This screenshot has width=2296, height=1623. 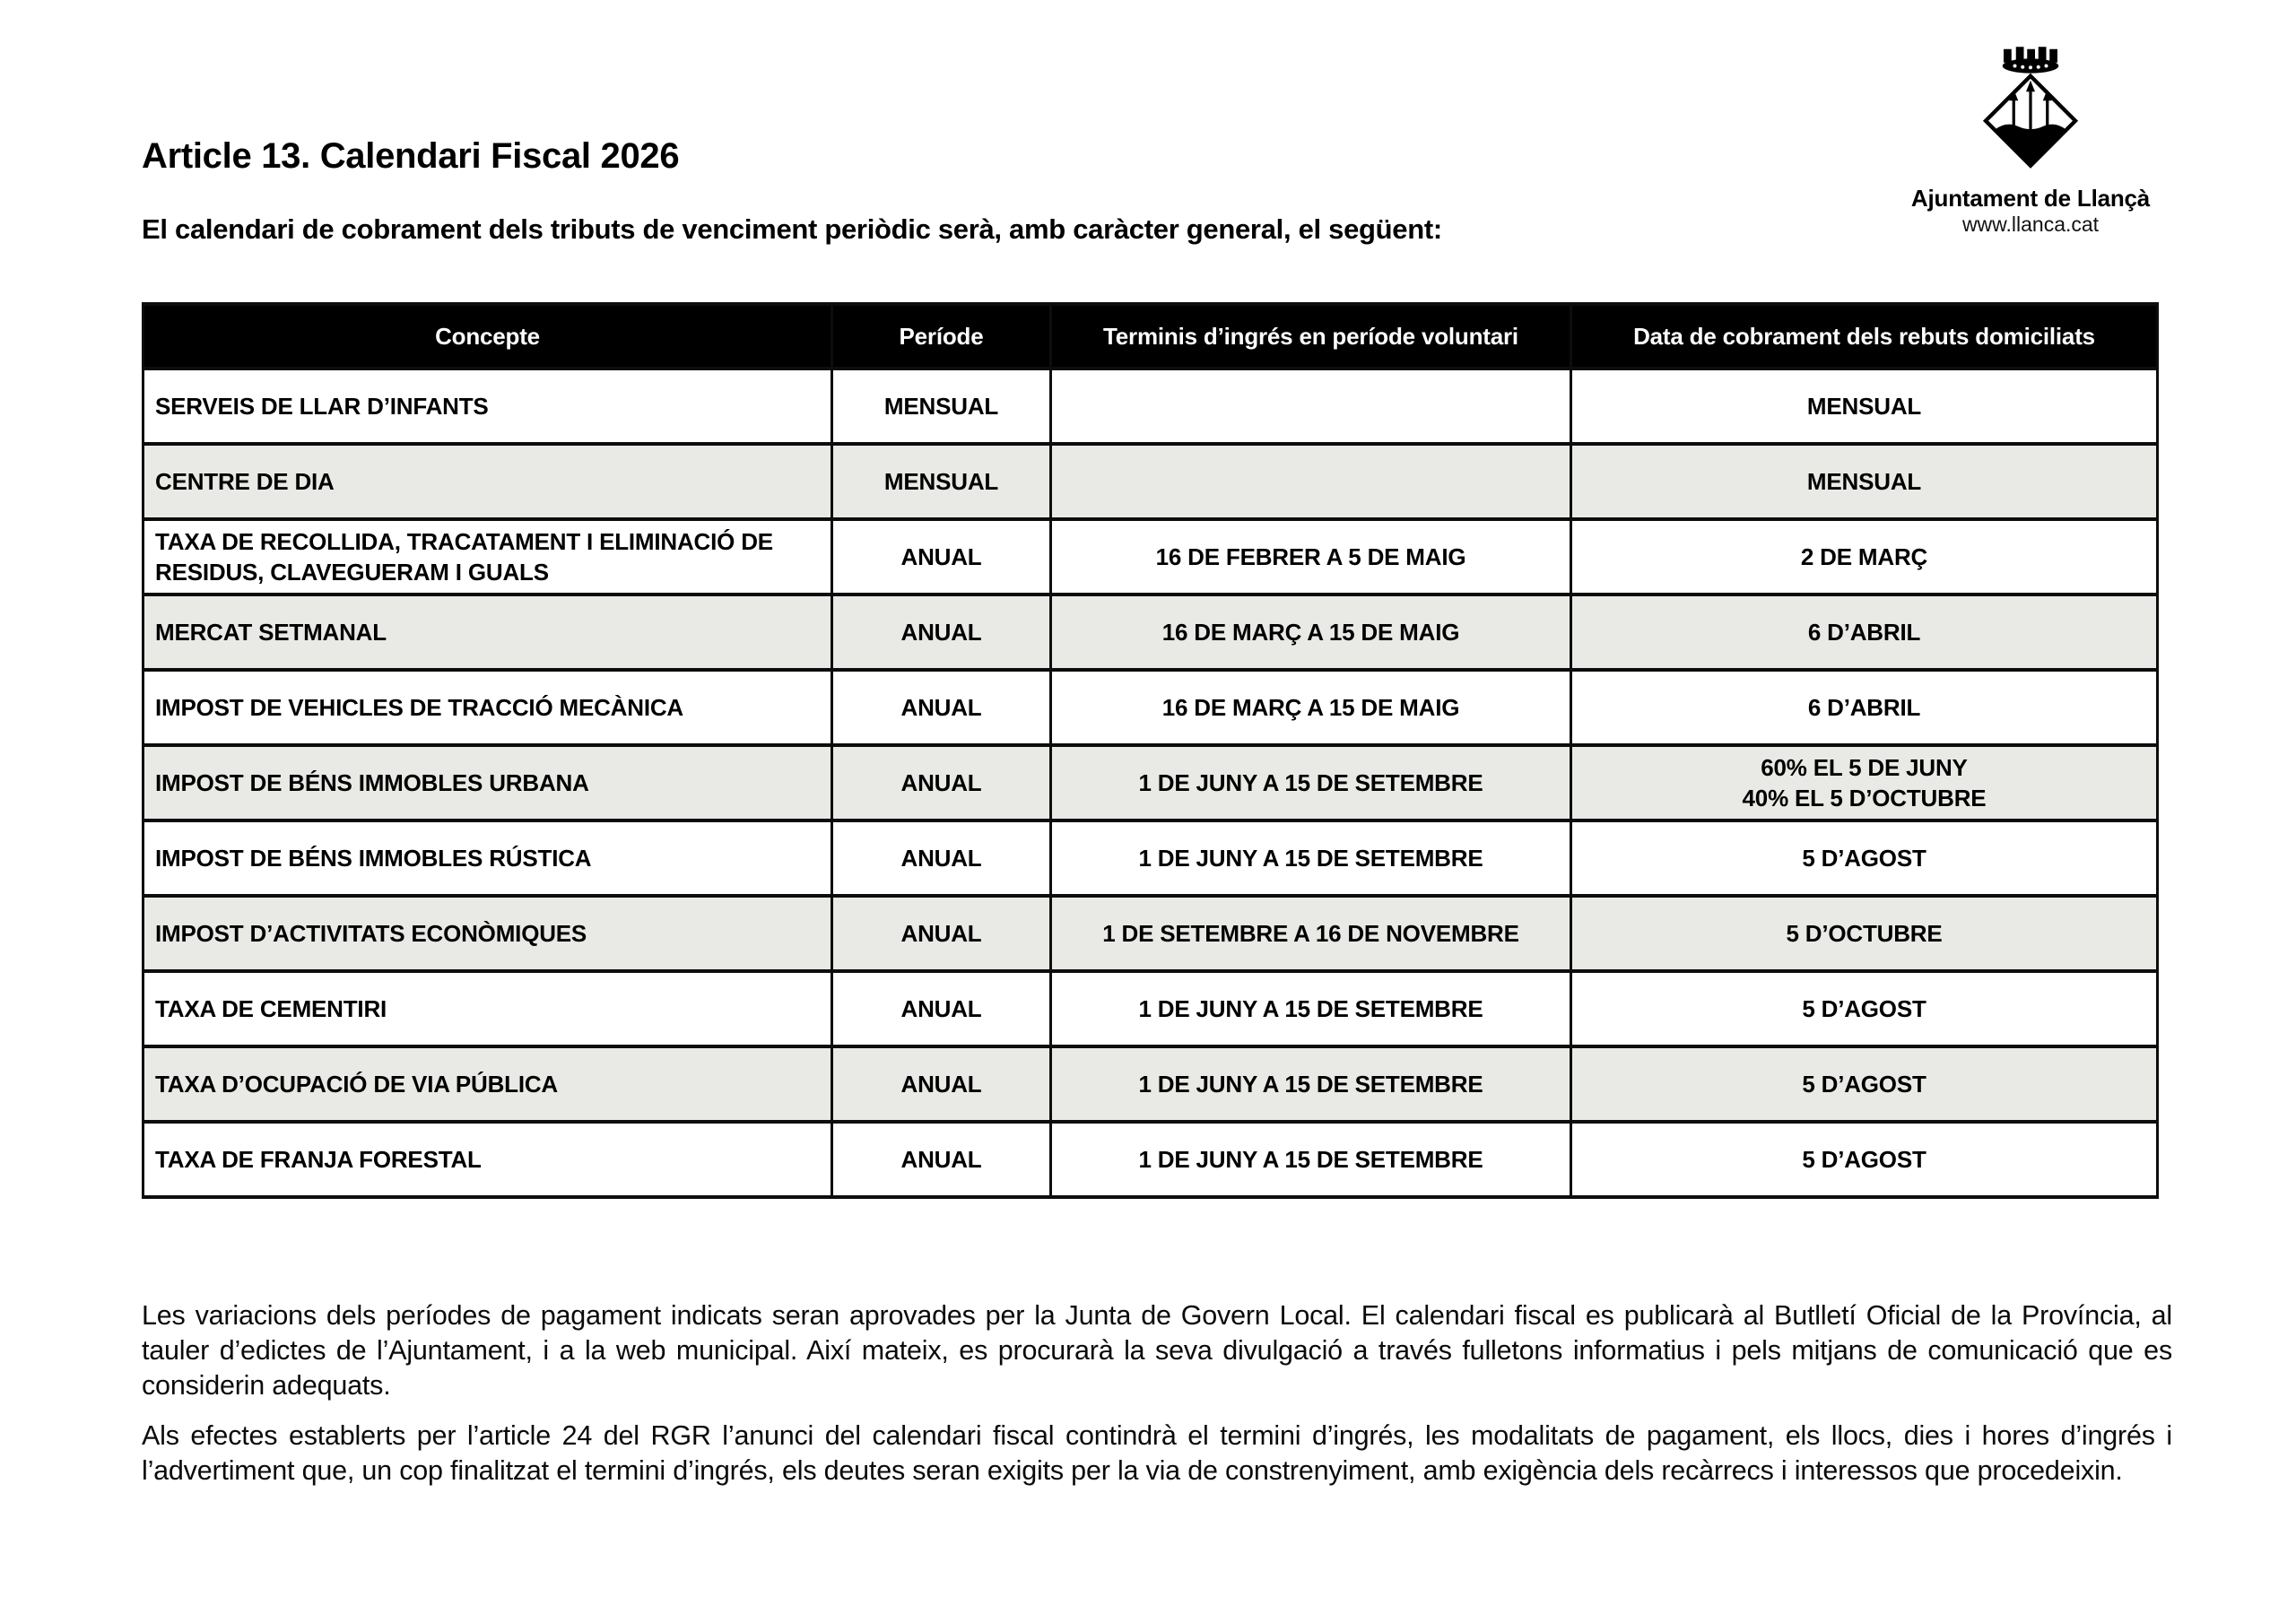 What do you see at coordinates (487, 406) in the screenshot?
I see `cell-concepte: SERVEIS DE LLAR D’INFANTS` at bounding box center [487, 406].